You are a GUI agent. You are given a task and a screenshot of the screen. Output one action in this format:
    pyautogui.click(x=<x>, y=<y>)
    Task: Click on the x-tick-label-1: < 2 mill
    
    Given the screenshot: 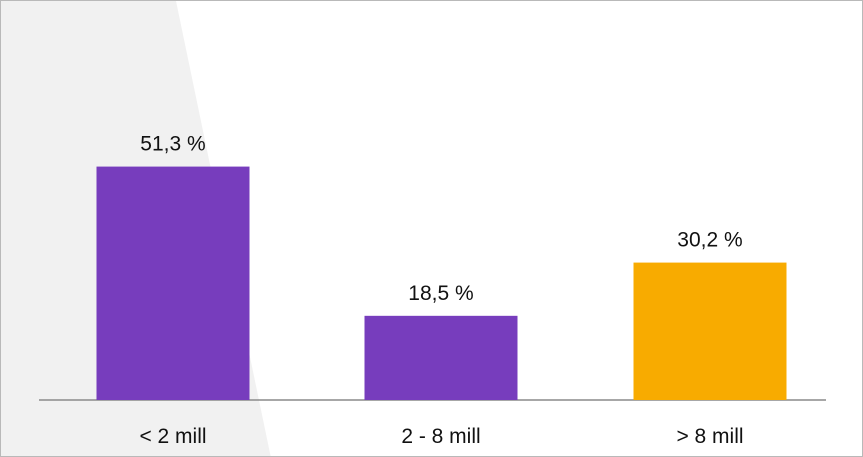 What is the action you would take?
    pyautogui.click(x=172, y=436)
    